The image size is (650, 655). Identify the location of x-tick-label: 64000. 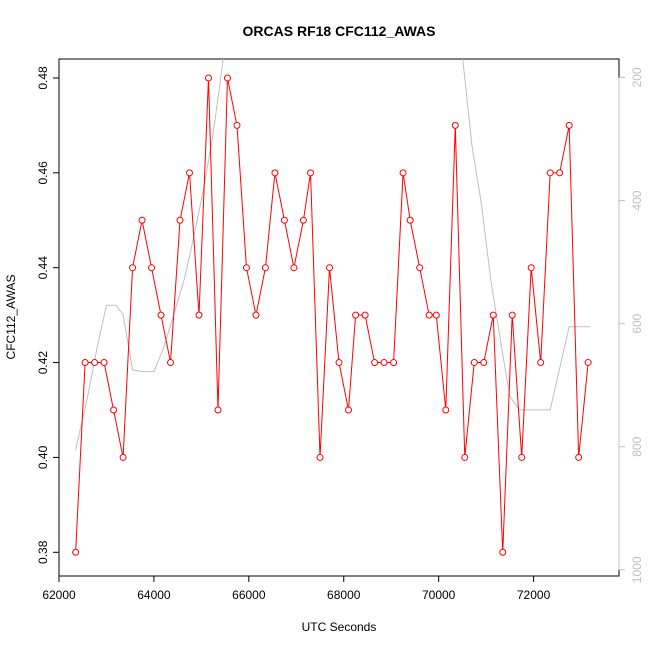
(154, 595).